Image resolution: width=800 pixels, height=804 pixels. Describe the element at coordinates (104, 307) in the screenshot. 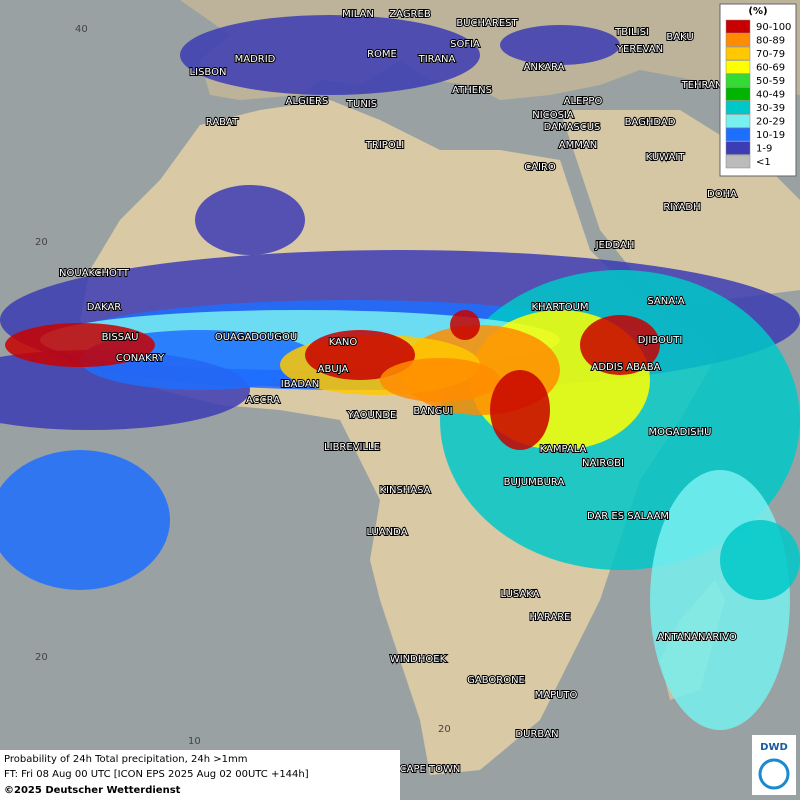

I see `city-label: DAKAR` at that location.